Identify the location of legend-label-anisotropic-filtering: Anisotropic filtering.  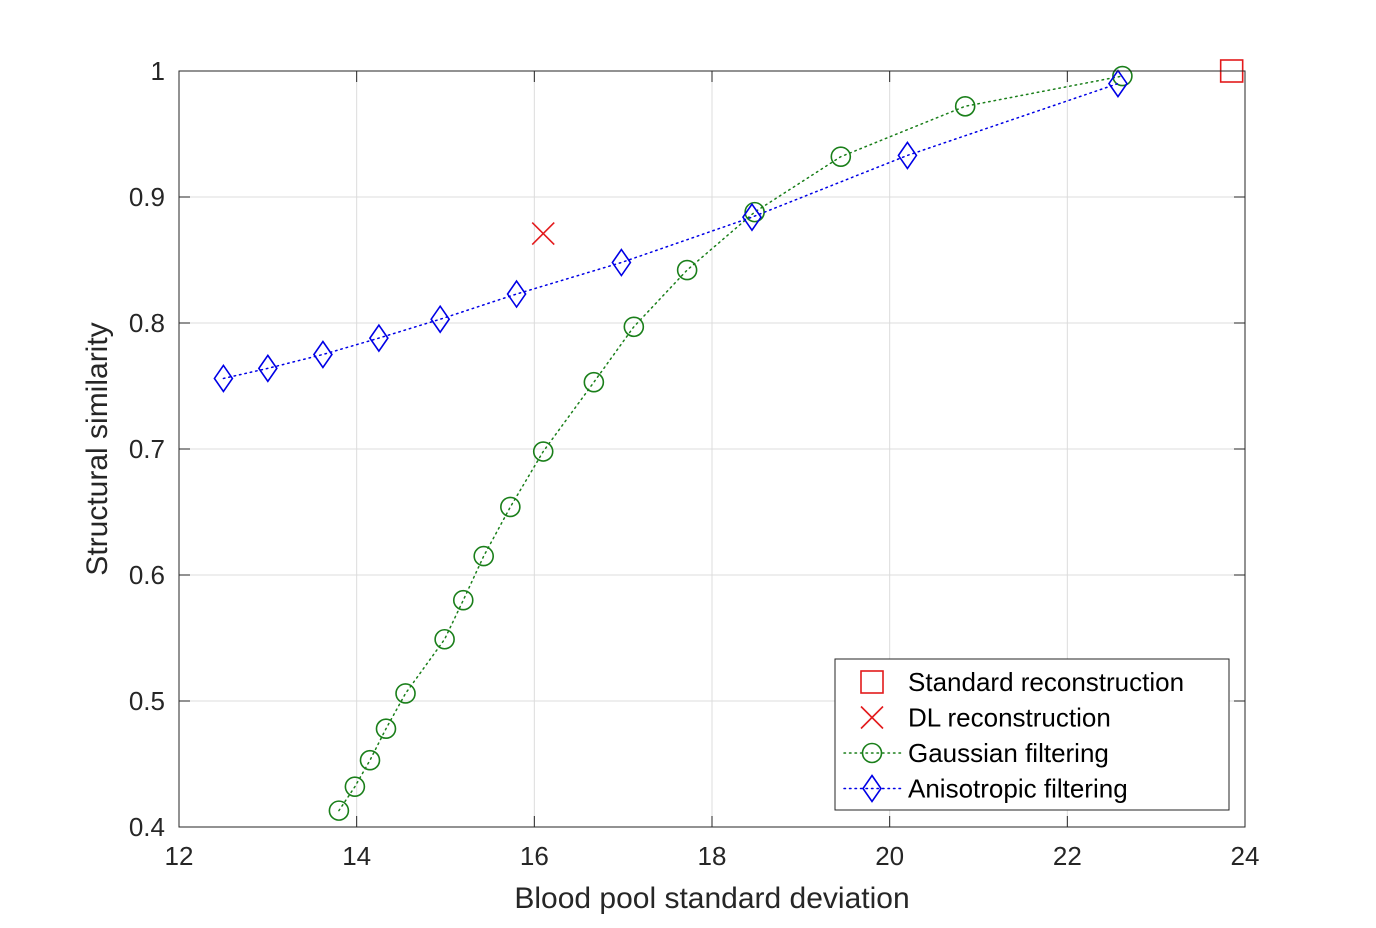
(1018, 789).